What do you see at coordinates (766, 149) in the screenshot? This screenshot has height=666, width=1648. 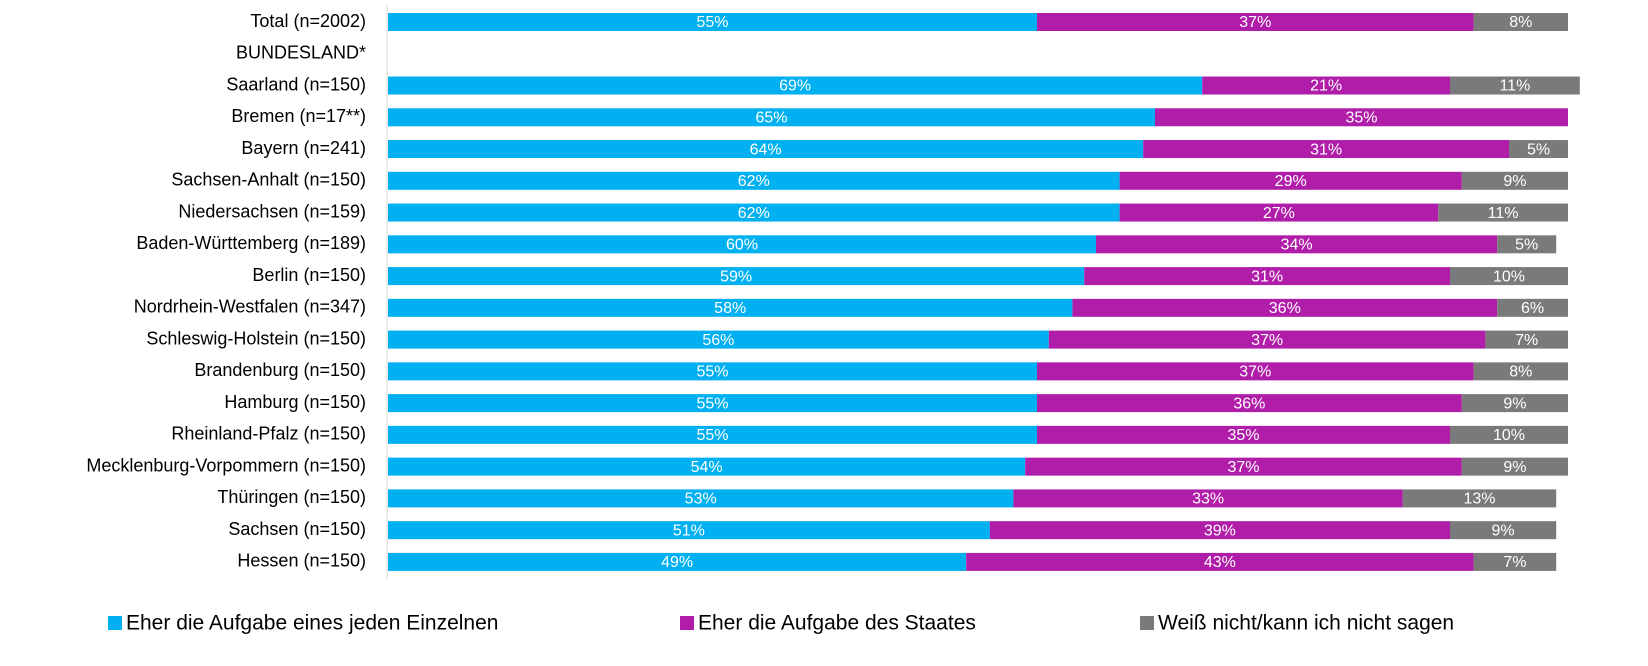 I see `value-label: 64%` at bounding box center [766, 149].